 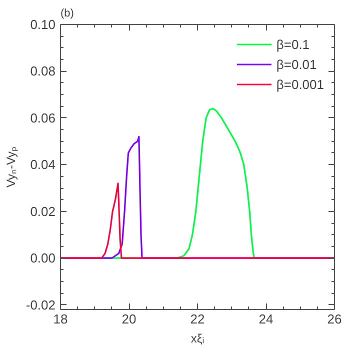 I want to click on y-tick-label: 0.02, so click(x=43, y=211).